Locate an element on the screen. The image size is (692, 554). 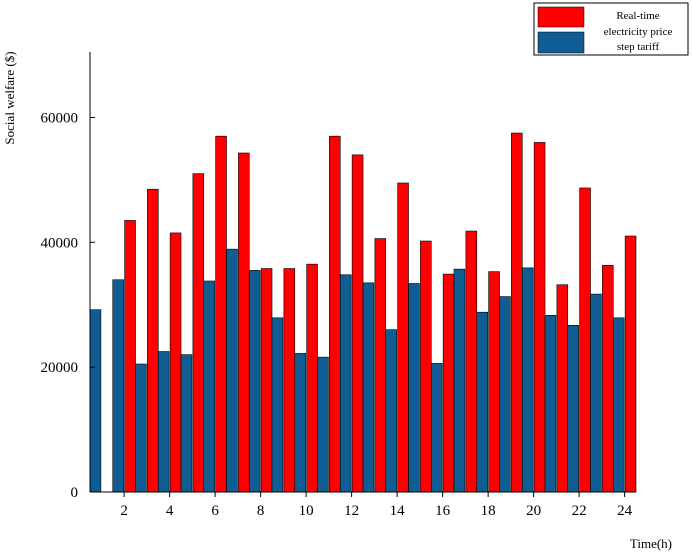
x-tick-label: 10 is located at coordinates (306, 511).